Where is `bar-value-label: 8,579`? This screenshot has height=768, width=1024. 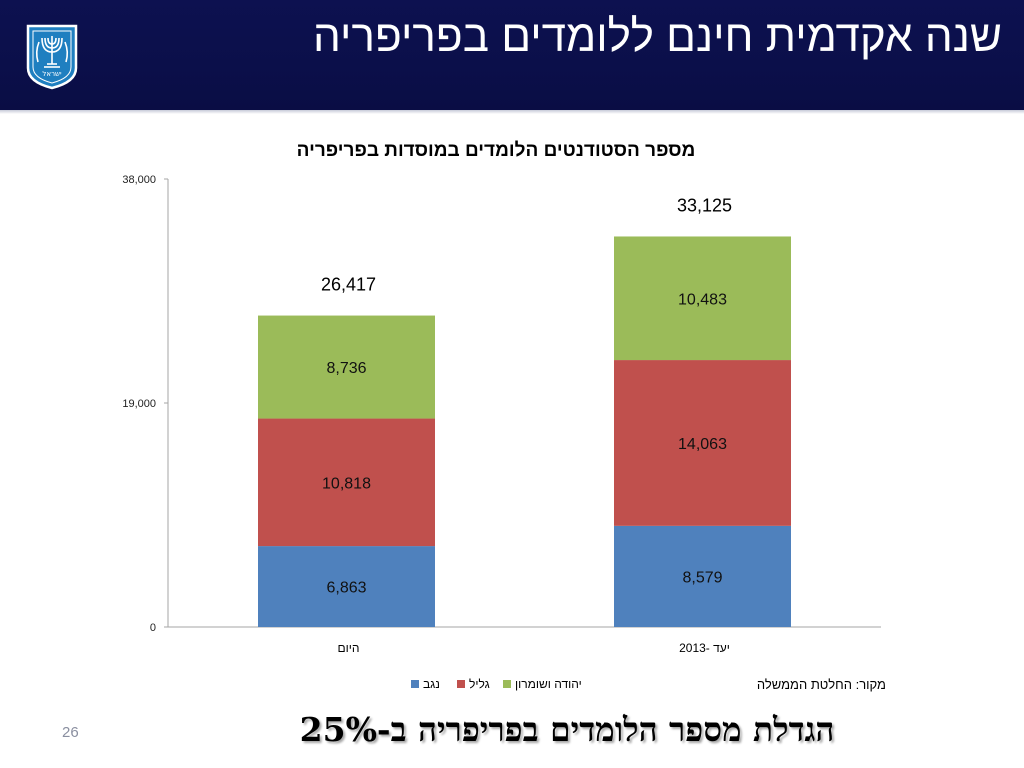
bar-value-label: 8,579 is located at coordinates (702, 577).